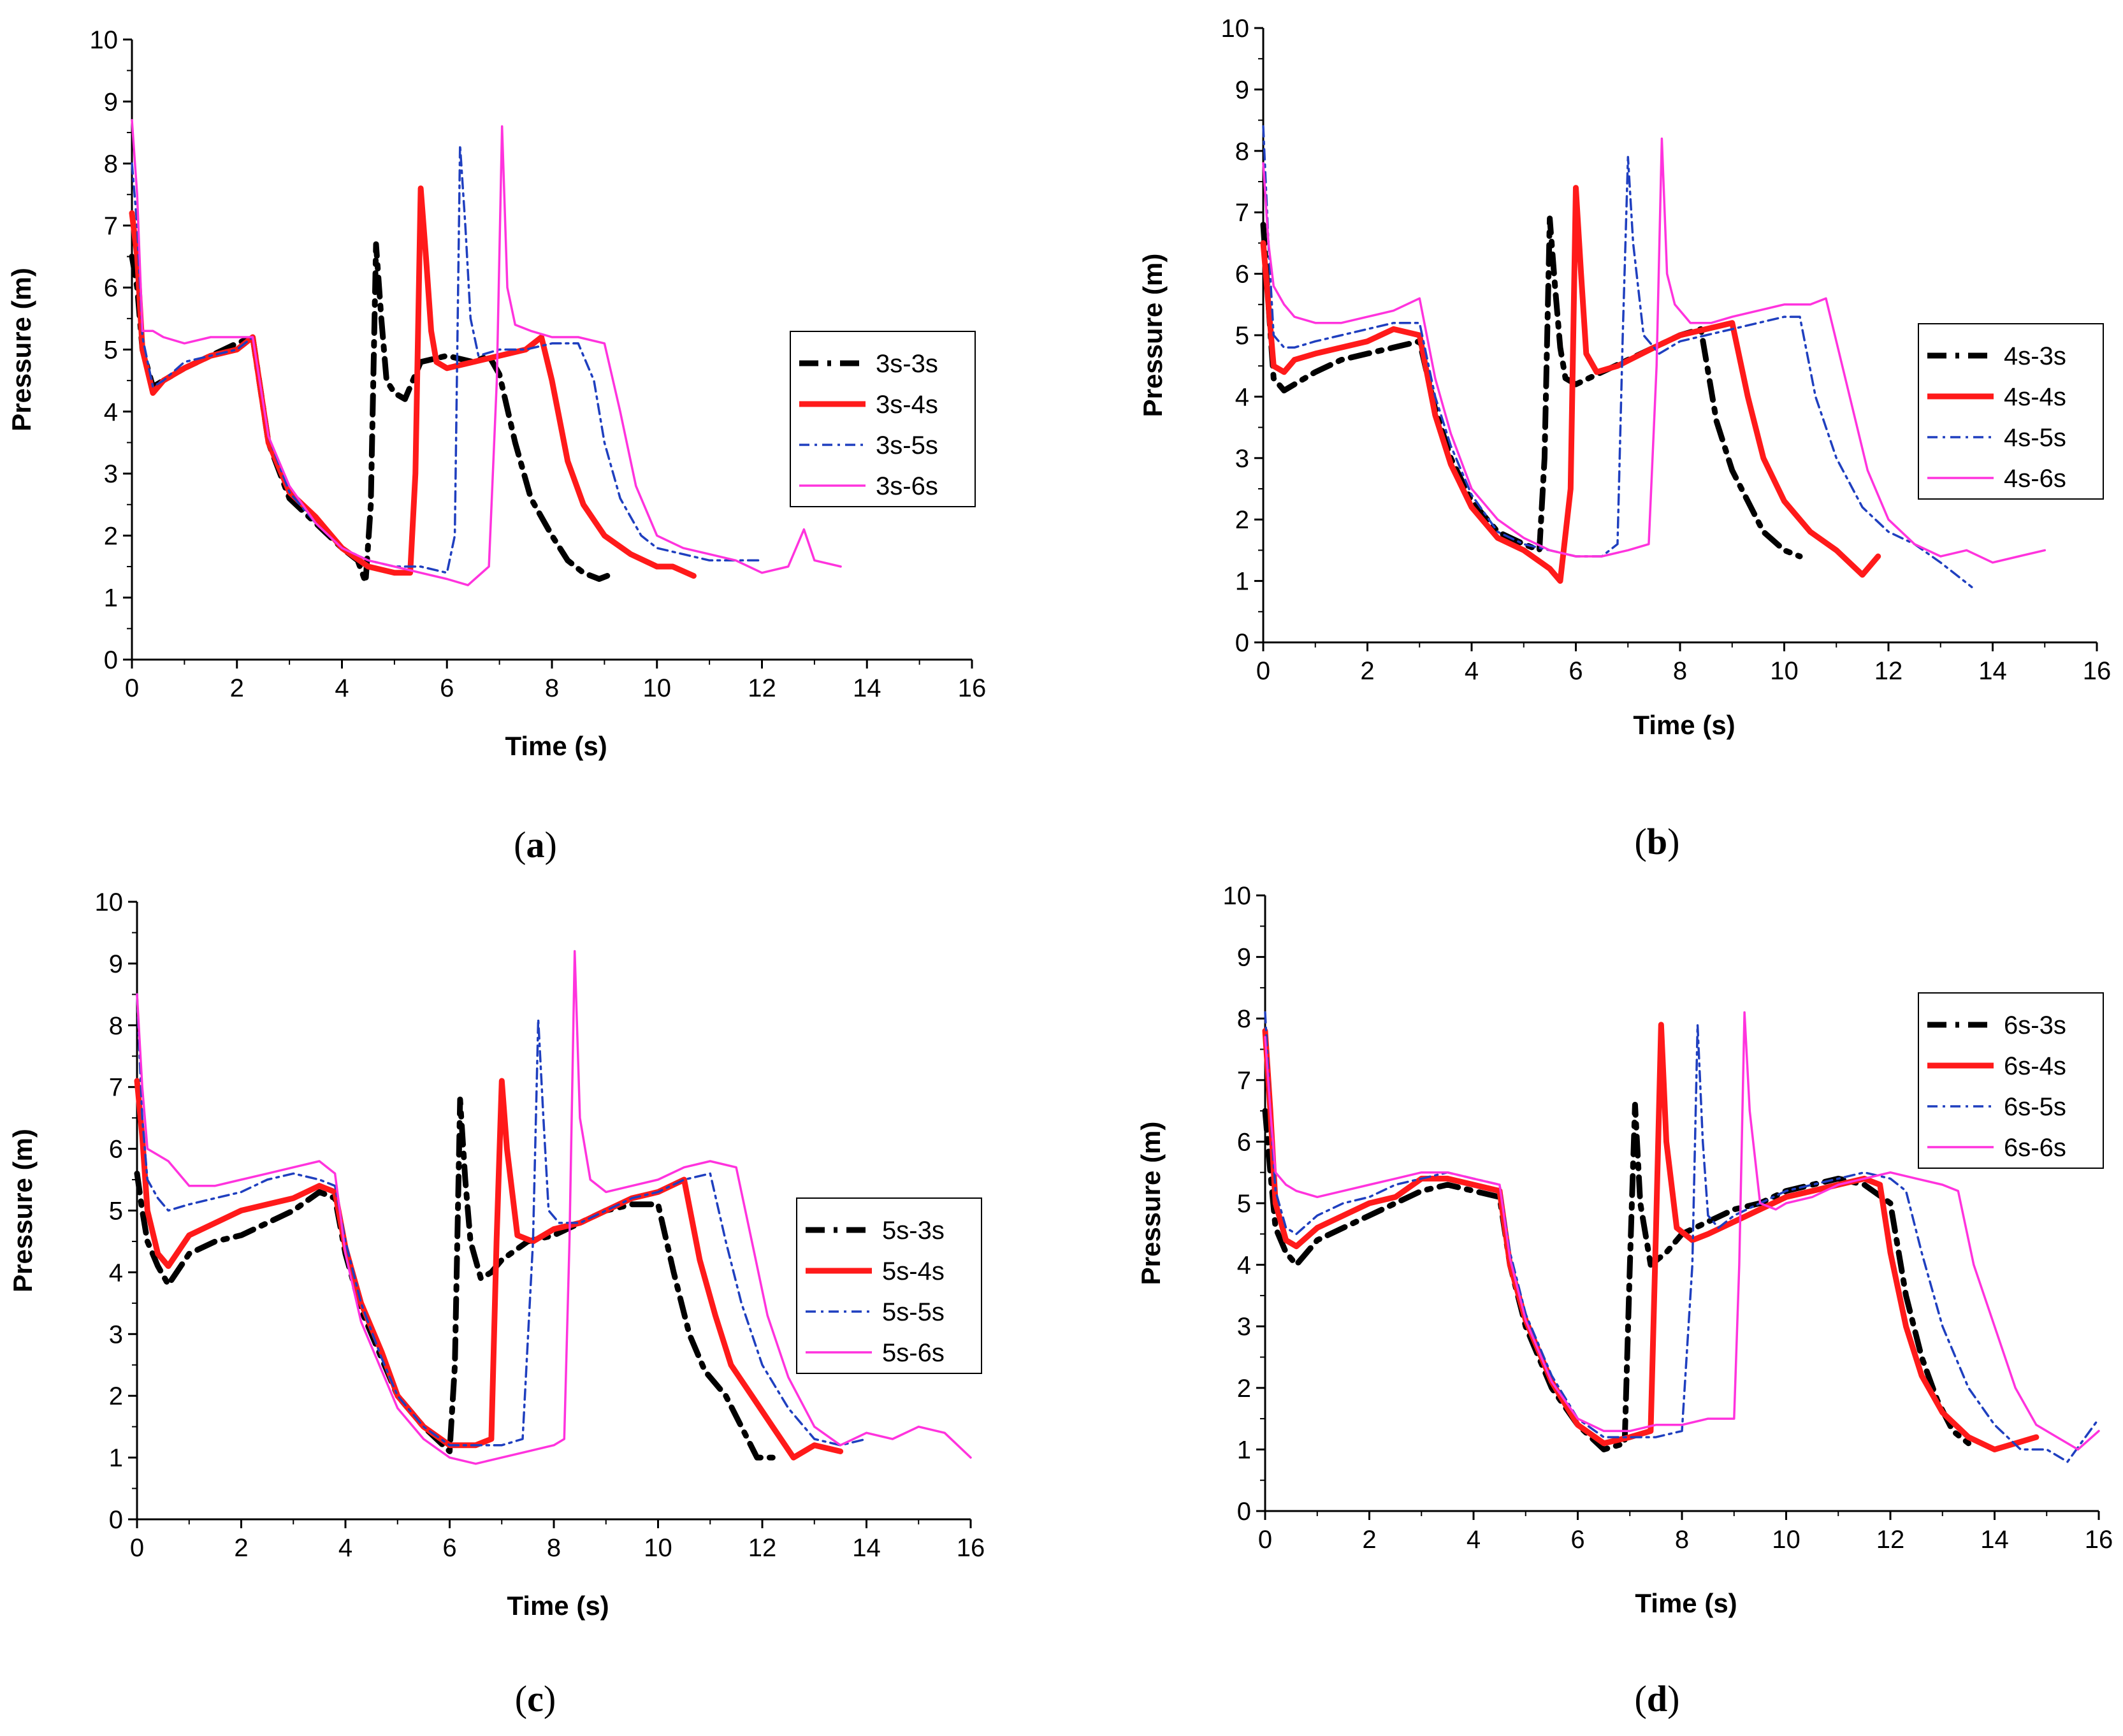  Describe the element at coordinates (2035, 1066) in the screenshot. I see `legend-label-6s-4s: 6s-4s` at that location.